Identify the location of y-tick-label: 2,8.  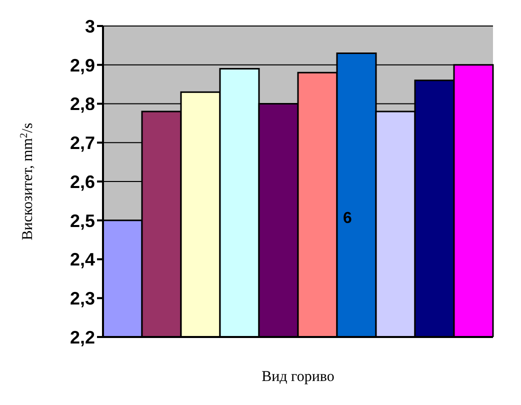
(82, 104).